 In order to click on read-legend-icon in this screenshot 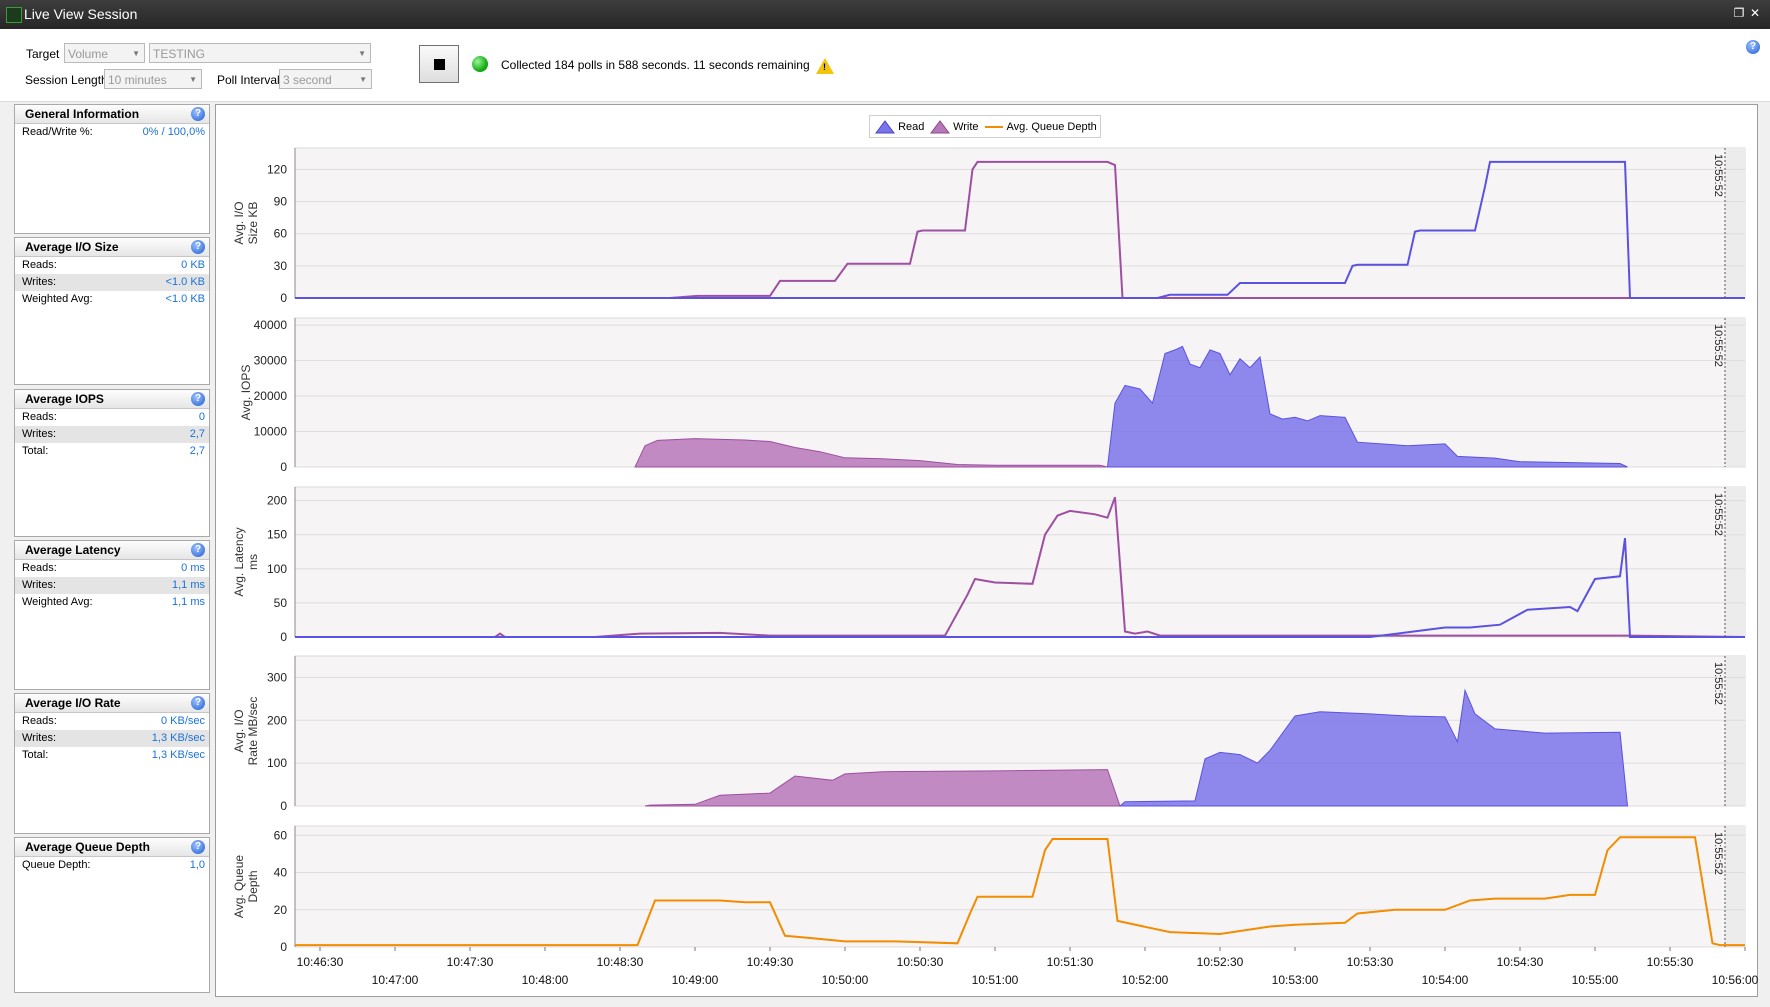, I will do `click(885, 127)`.